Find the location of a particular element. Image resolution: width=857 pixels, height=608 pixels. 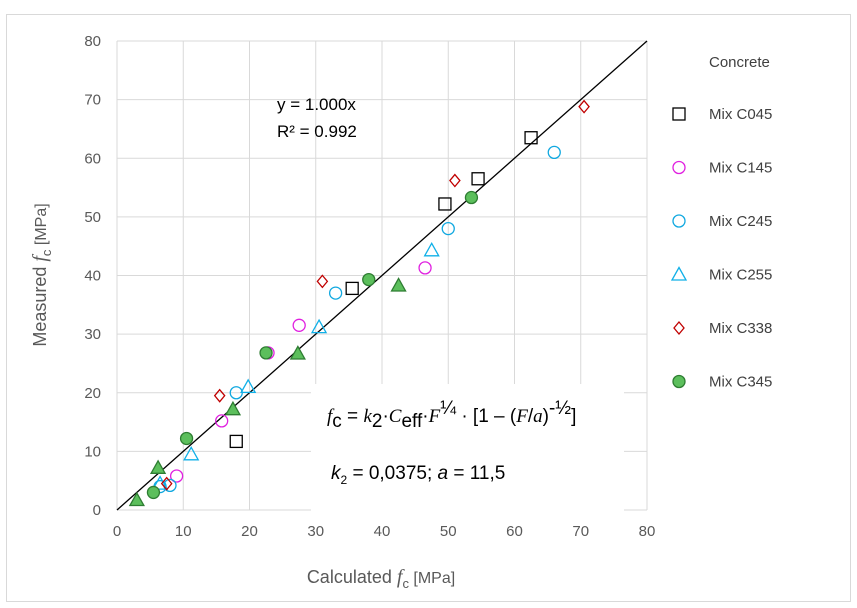

y-tick-label: 0 is located at coordinates (97, 510).